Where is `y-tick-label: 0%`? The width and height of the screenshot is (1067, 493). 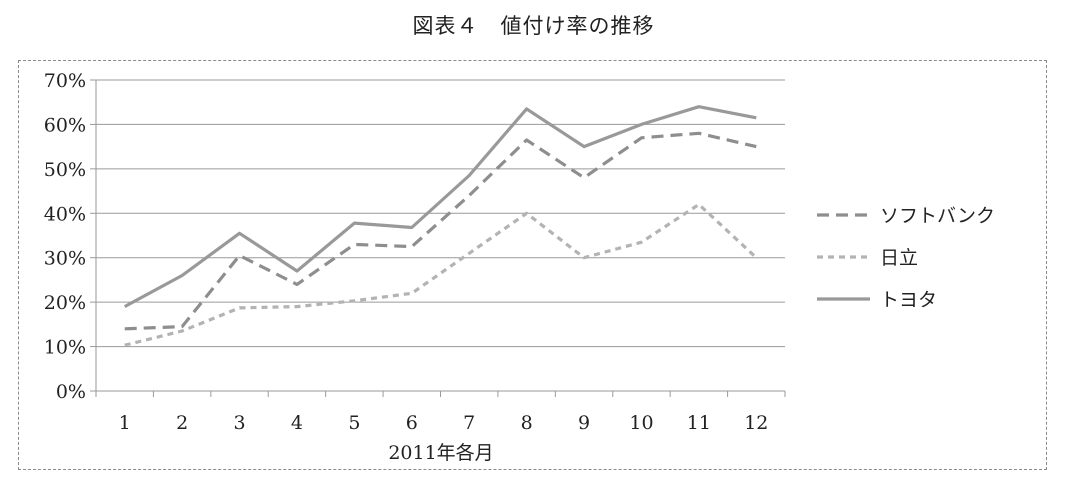 y-tick-label: 0% is located at coordinates (71, 392).